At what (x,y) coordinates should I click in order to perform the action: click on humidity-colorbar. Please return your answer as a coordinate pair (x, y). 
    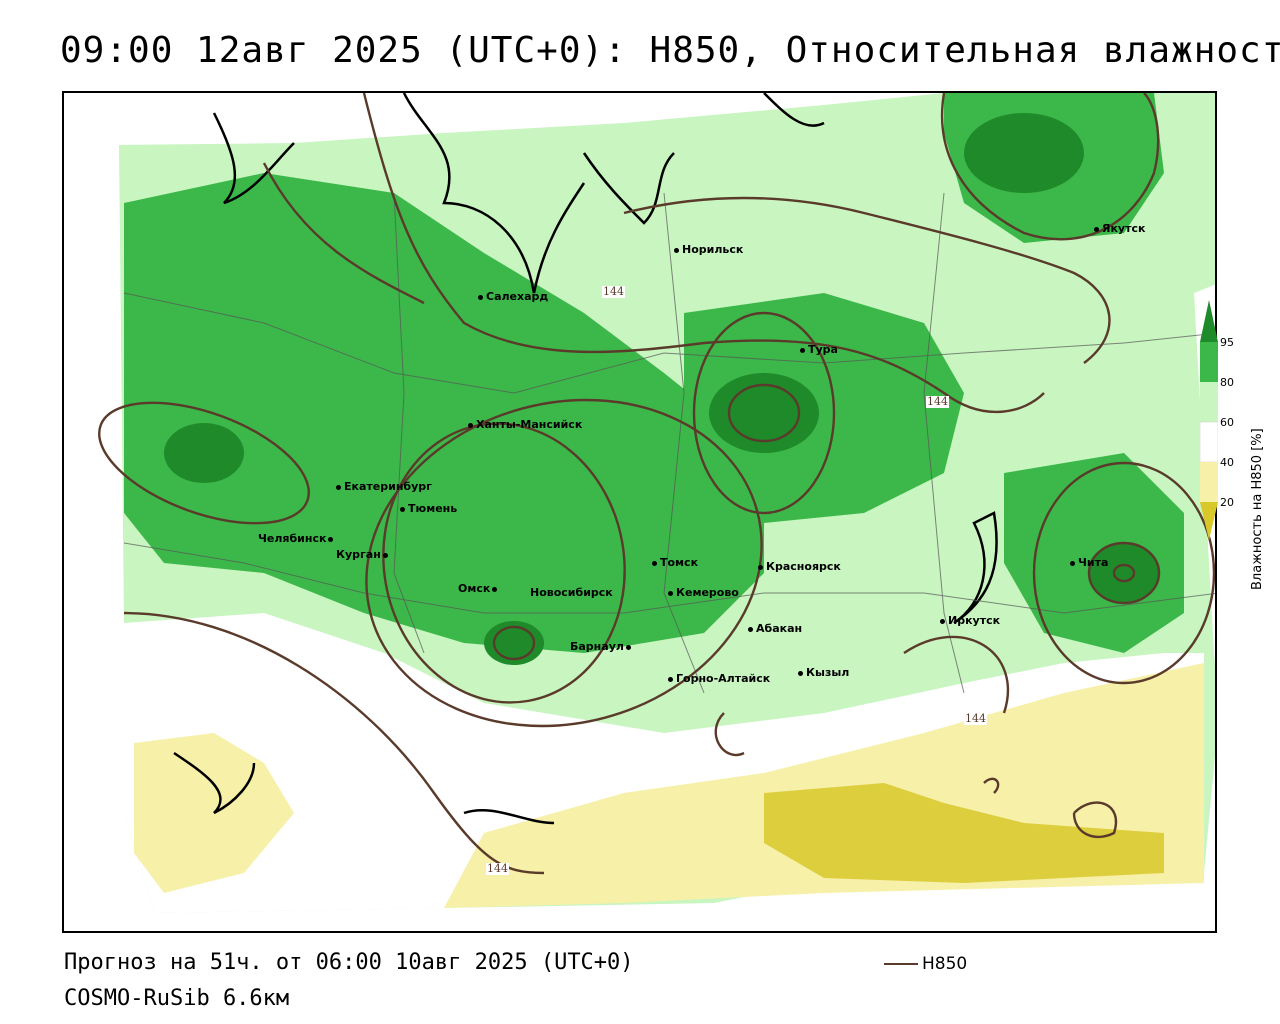
    Looking at the image, I should click on (1209, 420).